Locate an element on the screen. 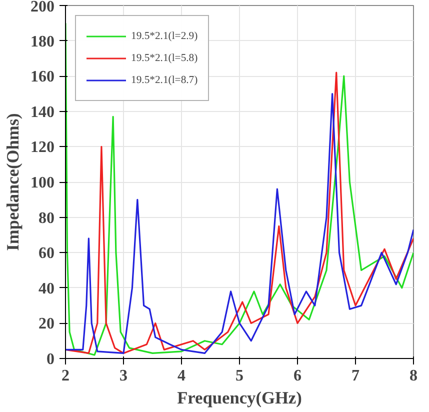  x-tick-label: 3 is located at coordinates (124, 376).